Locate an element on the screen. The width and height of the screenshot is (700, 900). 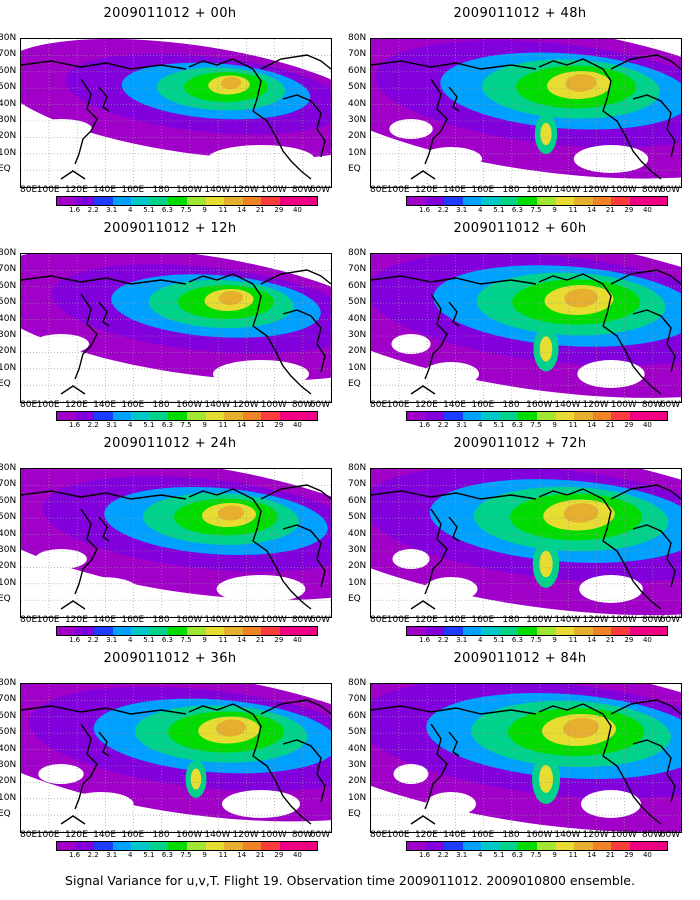
longitude-label: 180 is located at coordinates (161, 620).